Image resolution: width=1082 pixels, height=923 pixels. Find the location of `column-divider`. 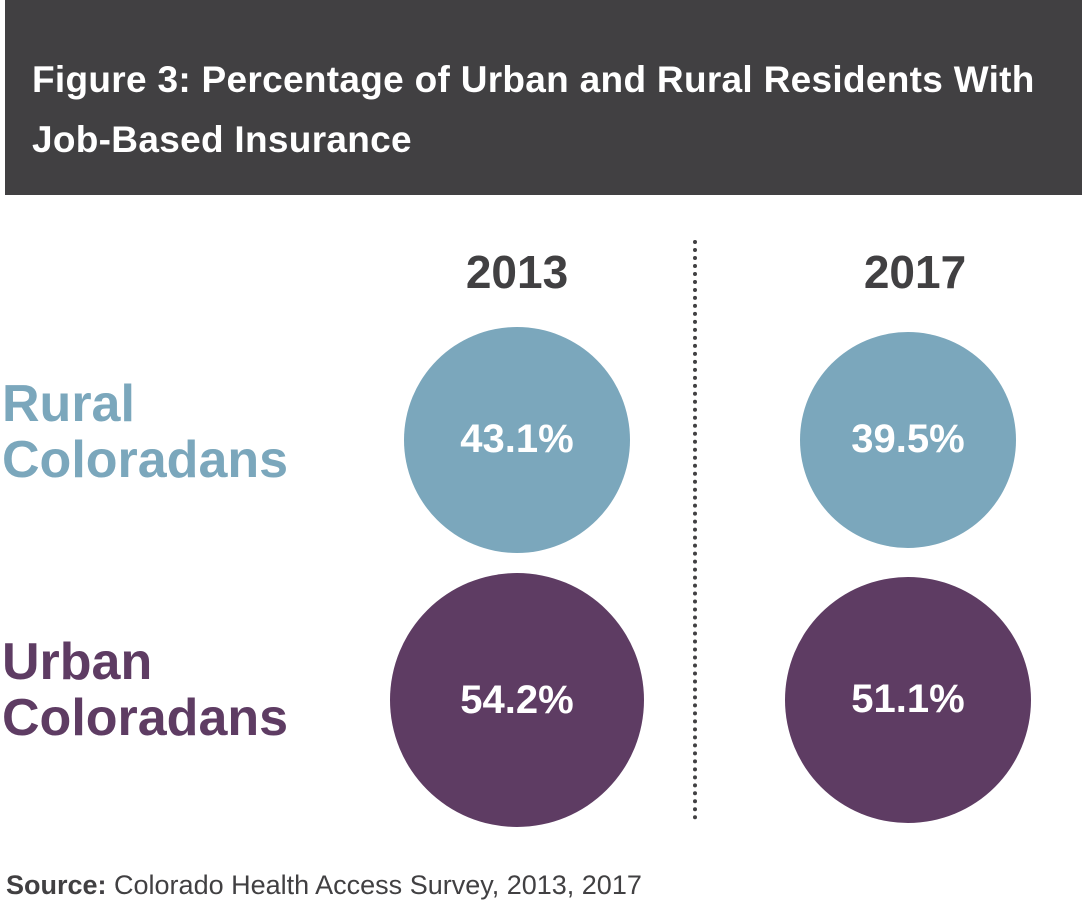

column-divider is located at coordinates (695, 530).